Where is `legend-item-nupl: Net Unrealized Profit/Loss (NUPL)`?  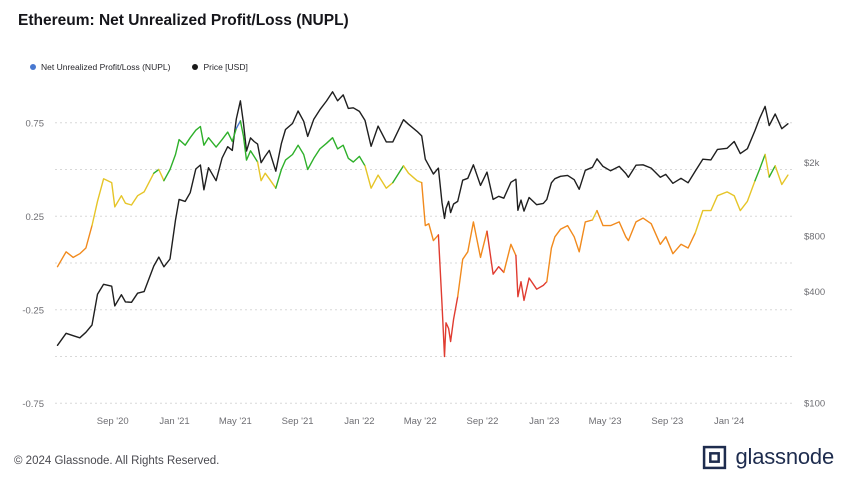
legend-item-nupl: Net Unrealized Profit/Loss (NUPL) is located at coordinates (100, 67).